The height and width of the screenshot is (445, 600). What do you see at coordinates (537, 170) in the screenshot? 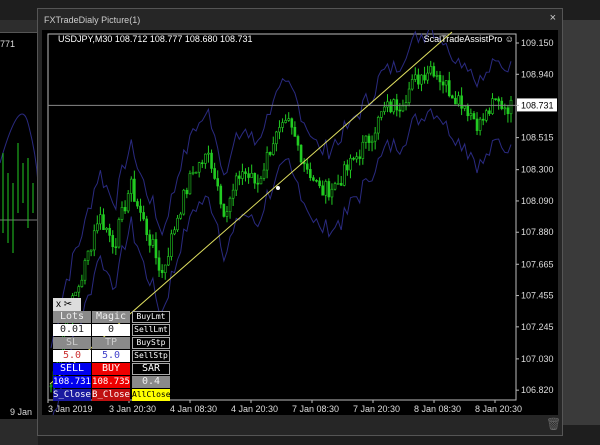
I see `y-tick-label: 108.300` at bounding box center [537, 170].